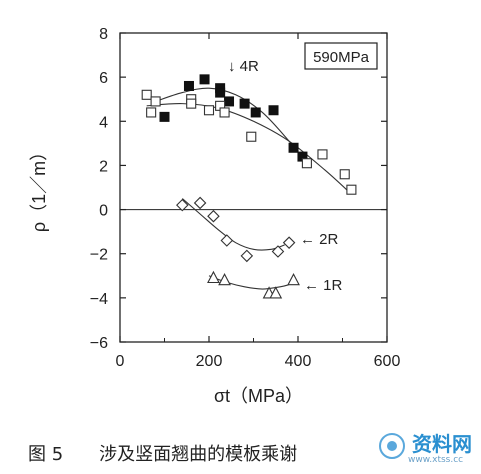 The width and height of the screenshot is (481, 474). Describe the element at coordinates (258, 396) in the screenshot. I see `x-axis-label: σt（MPa）` at that location.